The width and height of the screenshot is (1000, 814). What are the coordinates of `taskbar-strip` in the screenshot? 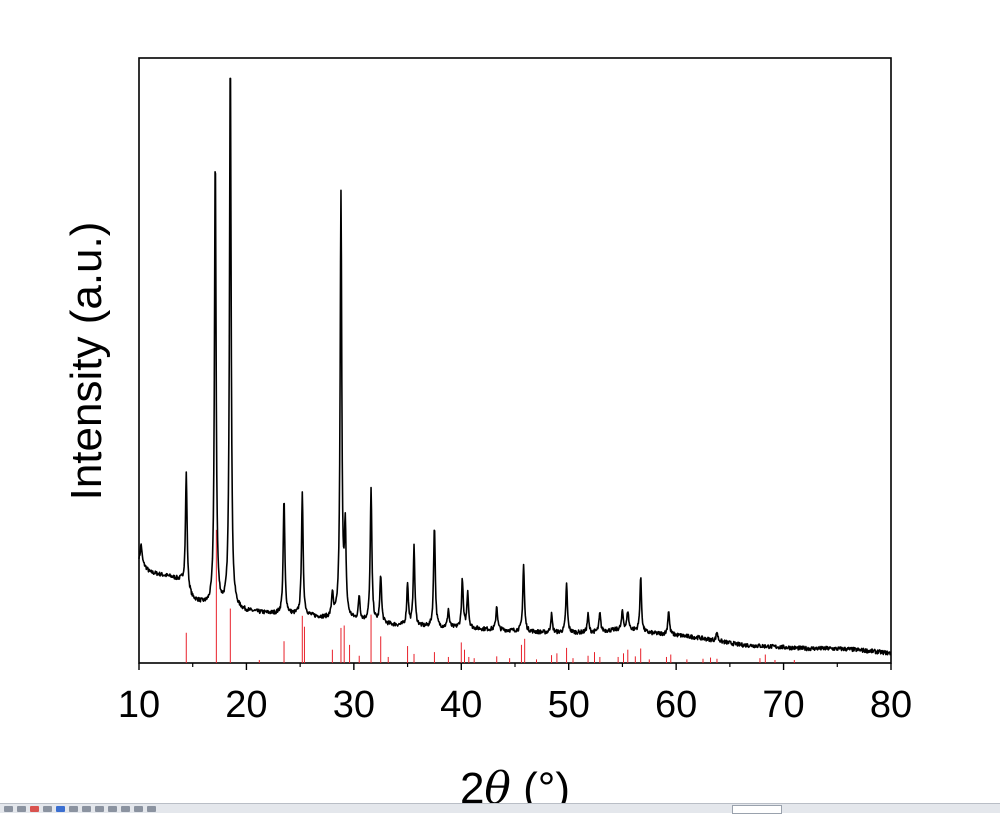 It's located at (500, 808).